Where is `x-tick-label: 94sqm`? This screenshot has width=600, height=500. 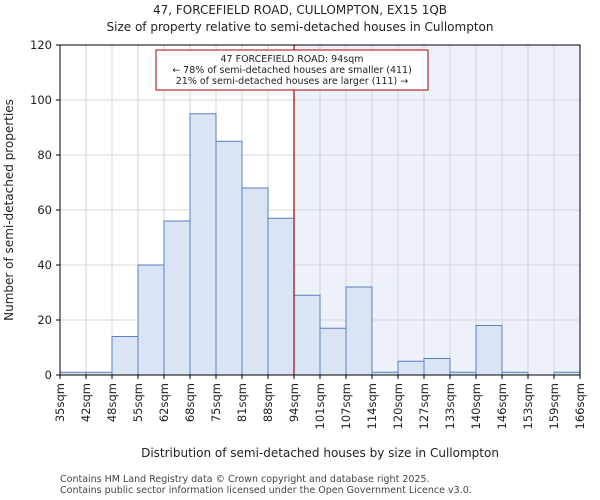 x-tick-label: 94sqm is located at coordinates (294, 402).